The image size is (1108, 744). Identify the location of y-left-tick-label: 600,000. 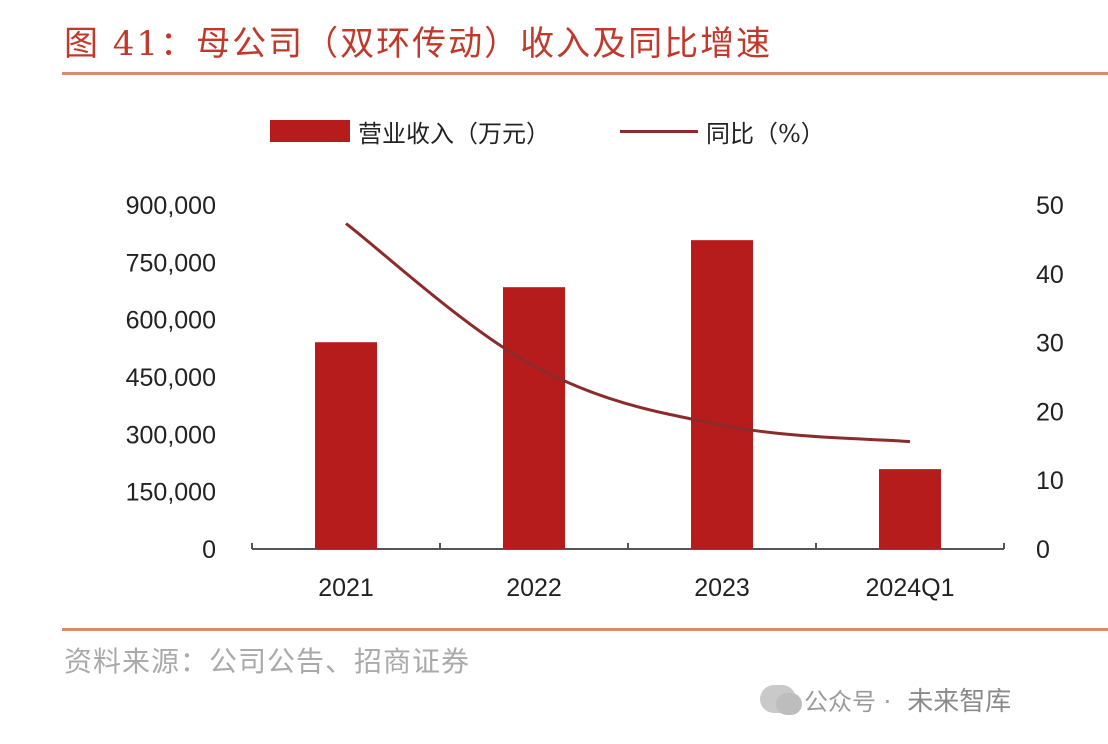
(171, 321).